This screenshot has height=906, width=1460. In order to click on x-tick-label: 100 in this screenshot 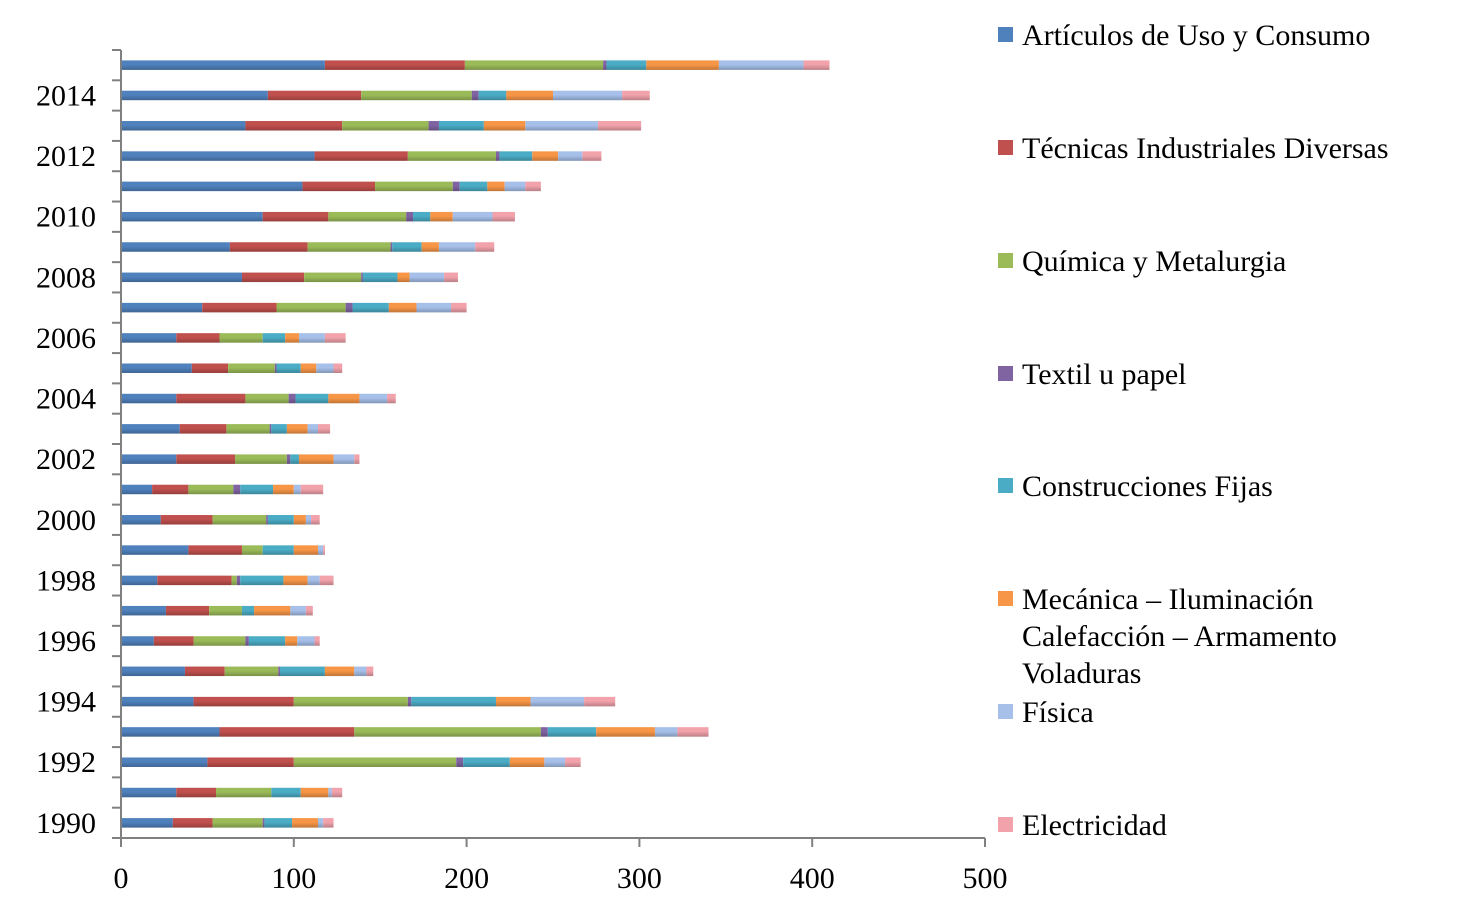, I will do `click(293, 878)`.